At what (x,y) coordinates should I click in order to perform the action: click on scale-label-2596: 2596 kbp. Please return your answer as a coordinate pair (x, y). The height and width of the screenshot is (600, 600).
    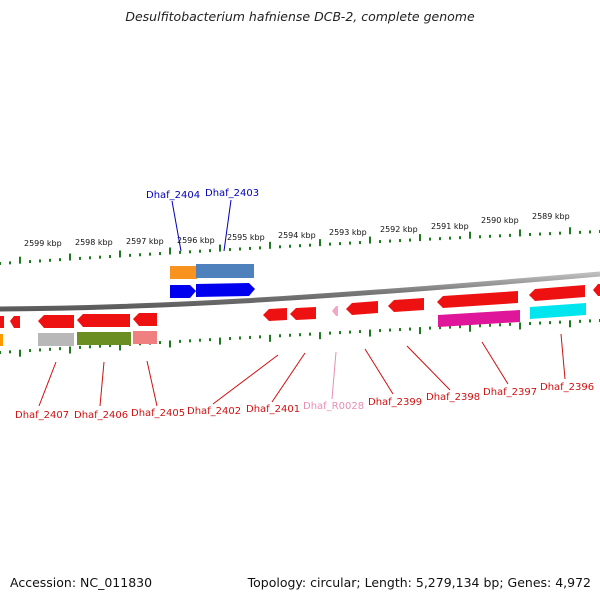
    Looking at the image, I should click on (196, 240).